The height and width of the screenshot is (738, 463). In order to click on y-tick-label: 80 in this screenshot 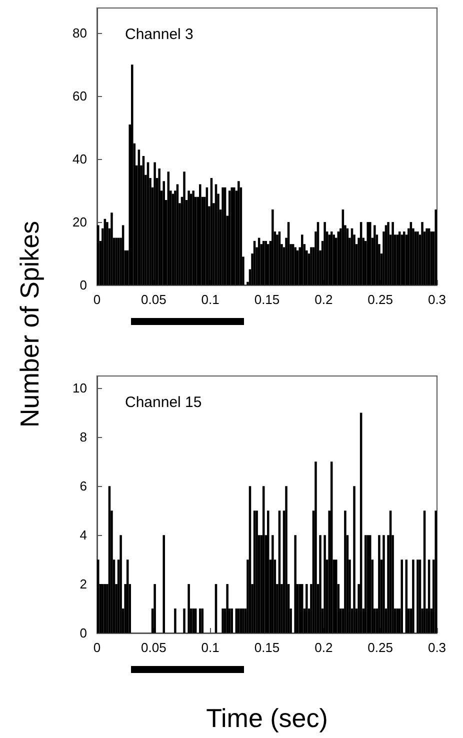, I will do `click(79, 33)`.